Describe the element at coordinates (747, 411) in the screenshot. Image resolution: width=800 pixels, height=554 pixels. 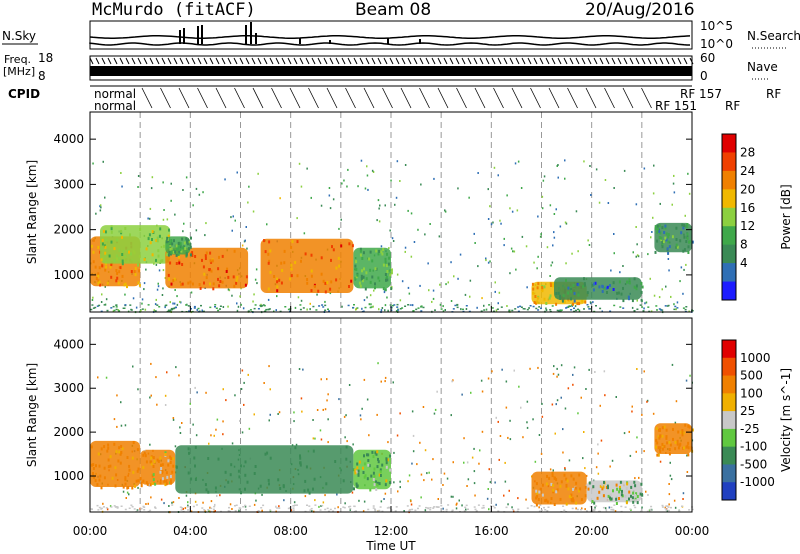
I see `colorbar-tick-label: 25` at that location.